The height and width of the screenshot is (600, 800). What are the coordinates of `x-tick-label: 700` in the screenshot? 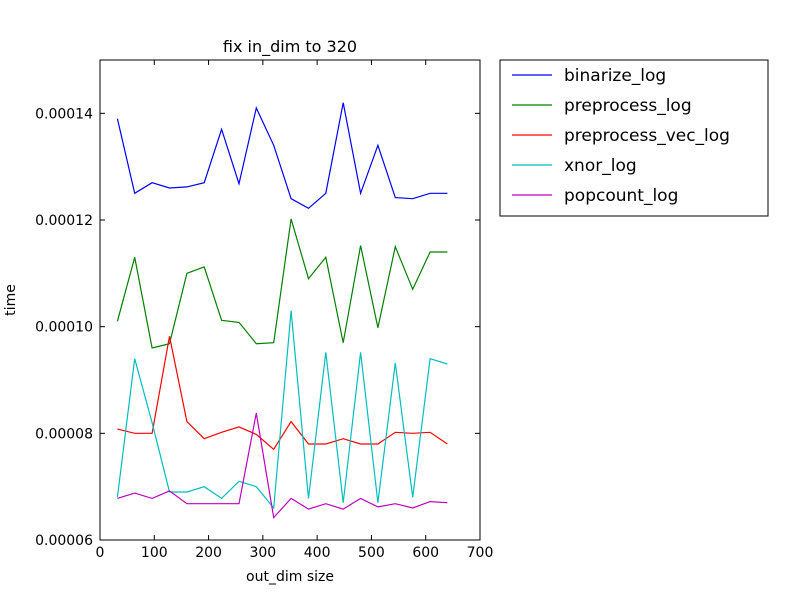 It's located at (480, 553).